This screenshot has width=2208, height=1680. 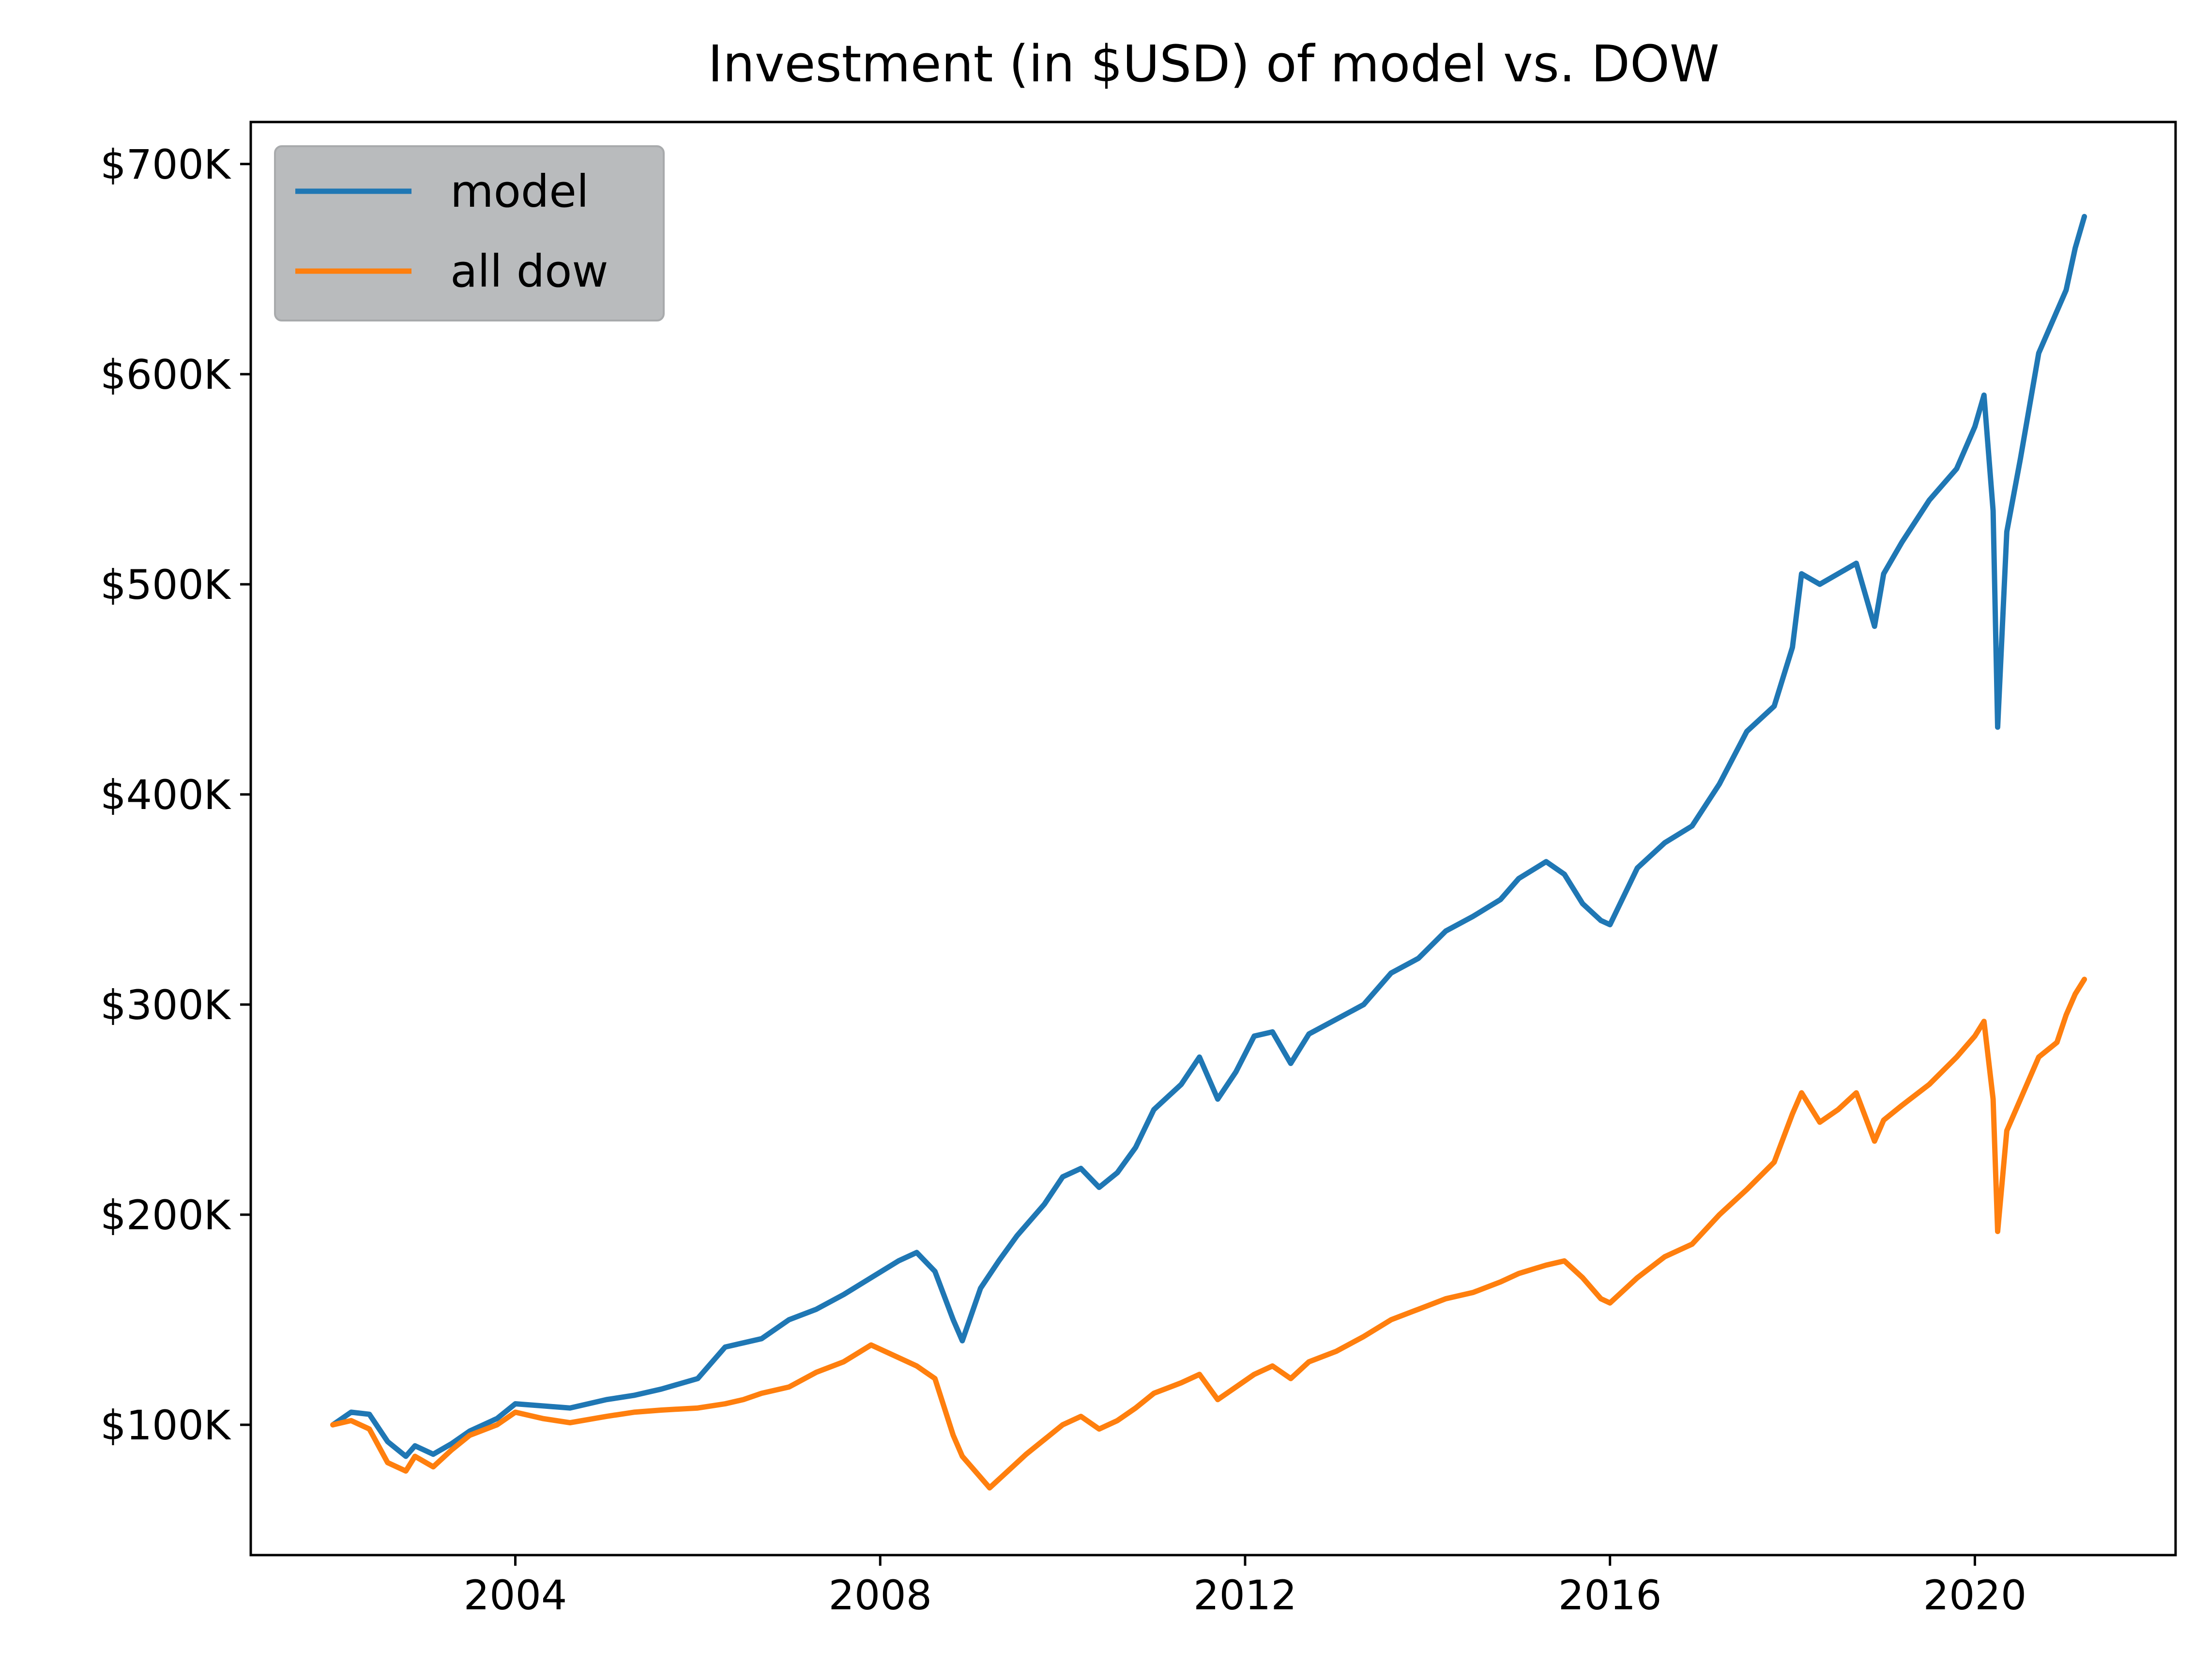 I want to click on legend: model all dow, so click(x=469, y=233).